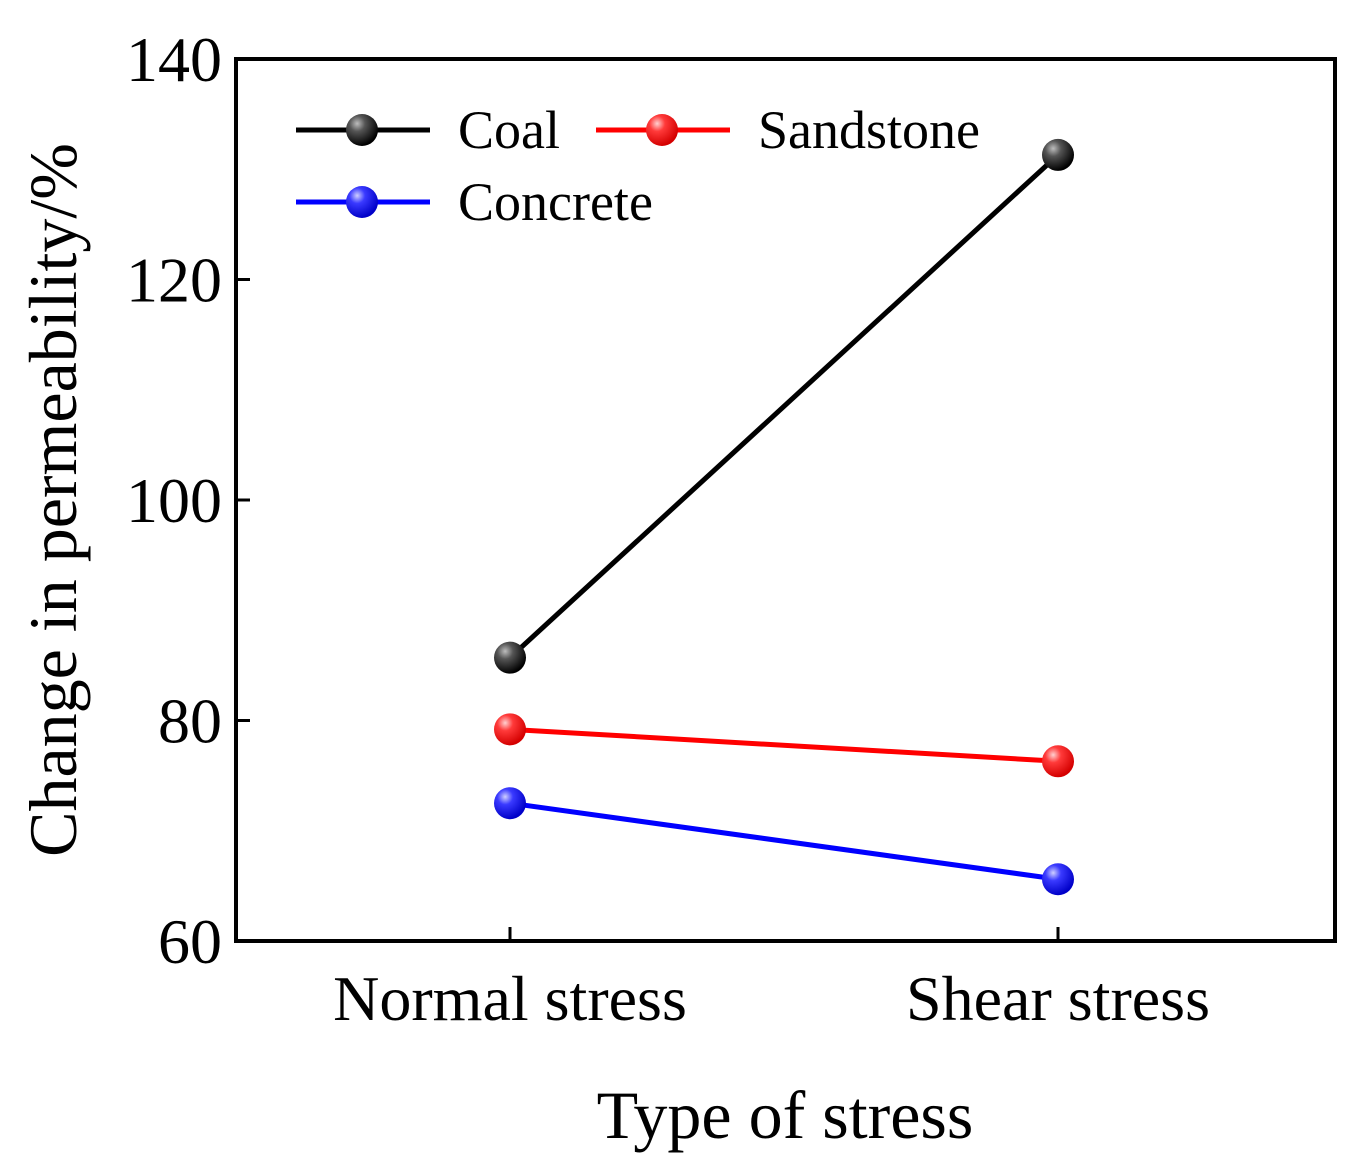 Image resolution: width=1366 pixels, height=1176 pixels. I want to click on legend-item-concrete: Concrete, so click(474, 202).